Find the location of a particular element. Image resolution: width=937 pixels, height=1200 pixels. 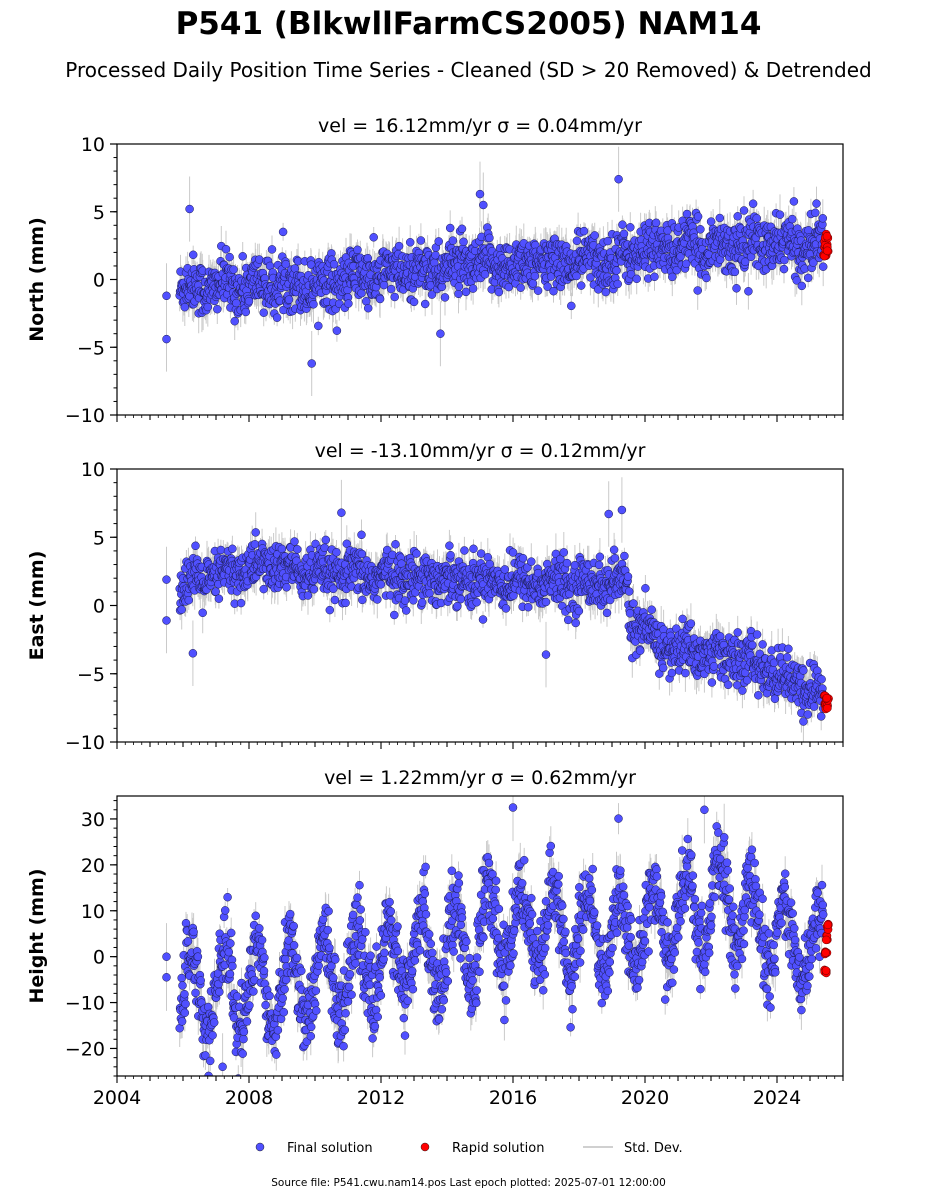

panel-title: vel = 16.12mm/yr σ = 0.04mm/yr is located at coordinates (480, 126).